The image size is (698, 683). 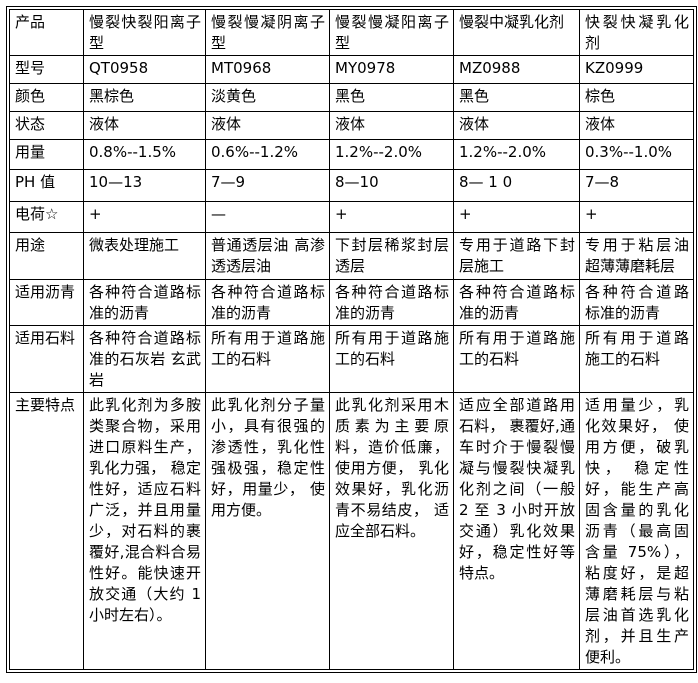 I want to click on table-cell: 普通透层油 高渗透透层油, so click(x=267, y=256).